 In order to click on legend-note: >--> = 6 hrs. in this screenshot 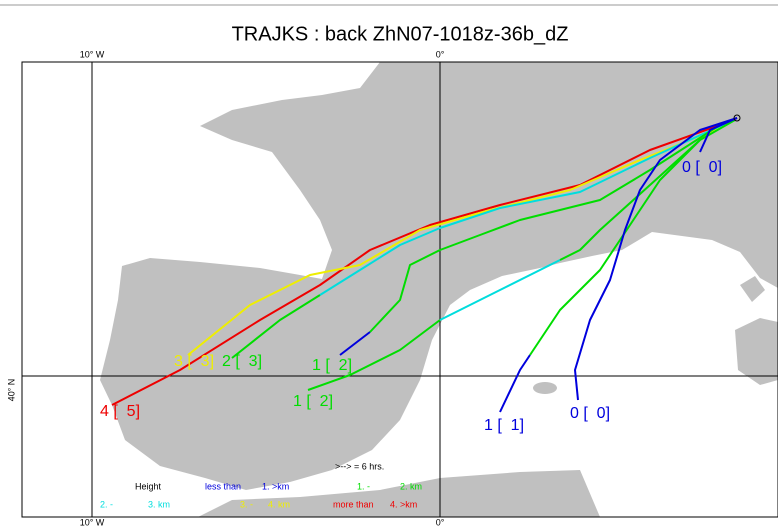, I will do `click(359, 466)`.